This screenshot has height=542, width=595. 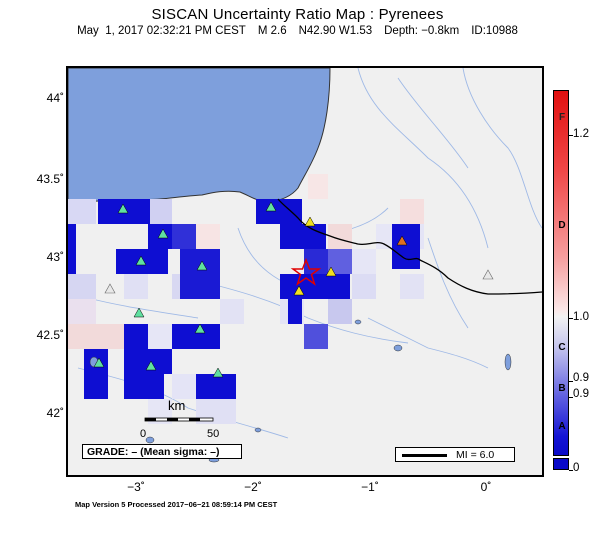 What do you see at coordinates (576, 468) in the screenshot?
I see `legend-tick-label: 0` at bounding box center [576, 468].